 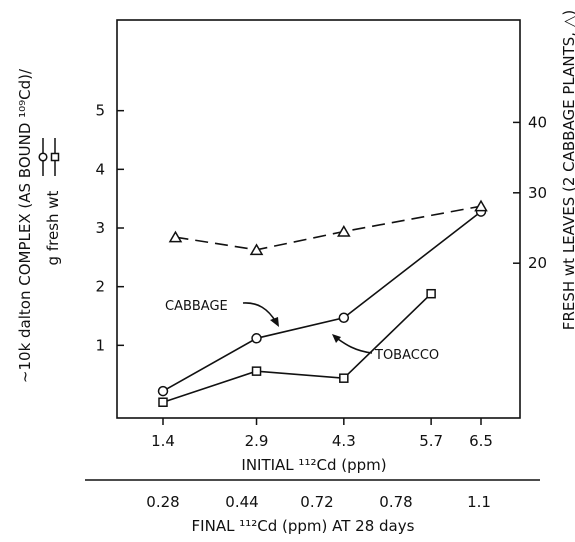 I want to click on y2-tick-label: 40, so click(x=537, y=122).